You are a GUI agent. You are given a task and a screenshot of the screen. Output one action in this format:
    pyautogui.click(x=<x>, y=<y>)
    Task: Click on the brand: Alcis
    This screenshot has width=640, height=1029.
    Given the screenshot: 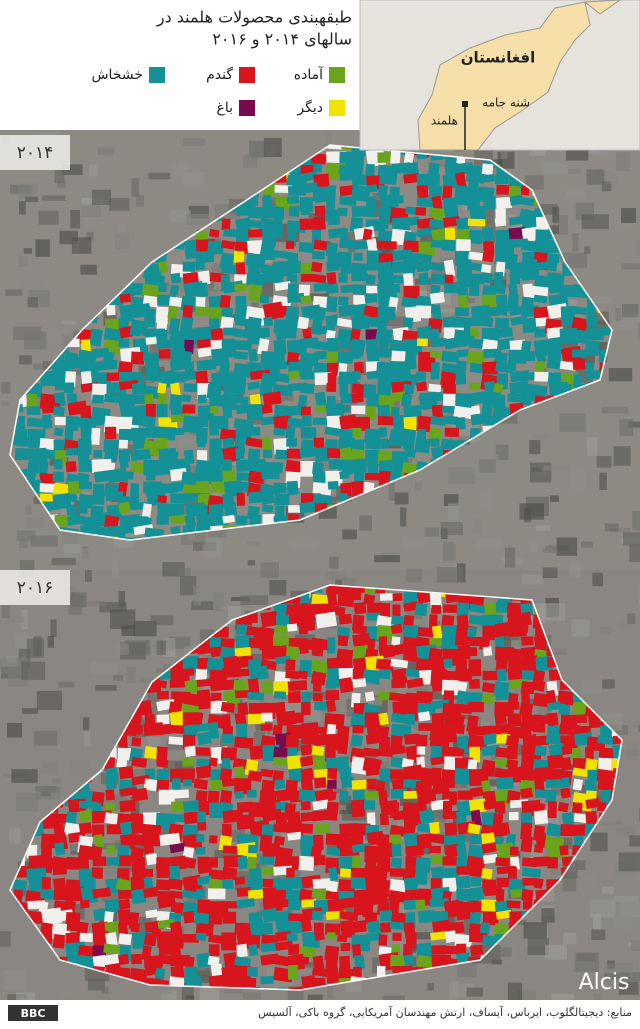 What is the action you would take?
    pyautogui.click(x=604, y=982)
    